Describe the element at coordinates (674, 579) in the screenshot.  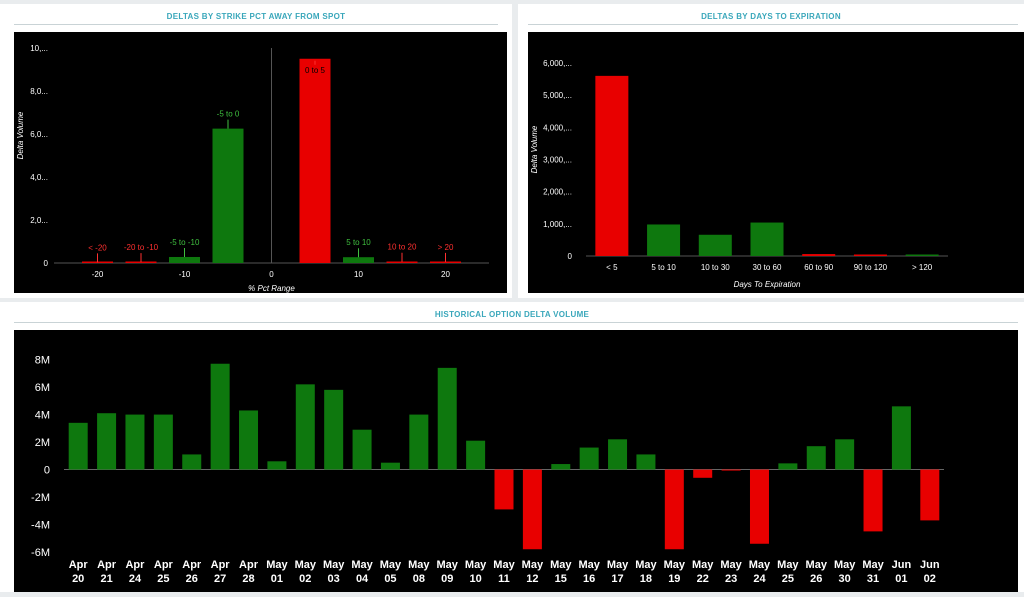
I see `x-tick-day: 19` at that location.